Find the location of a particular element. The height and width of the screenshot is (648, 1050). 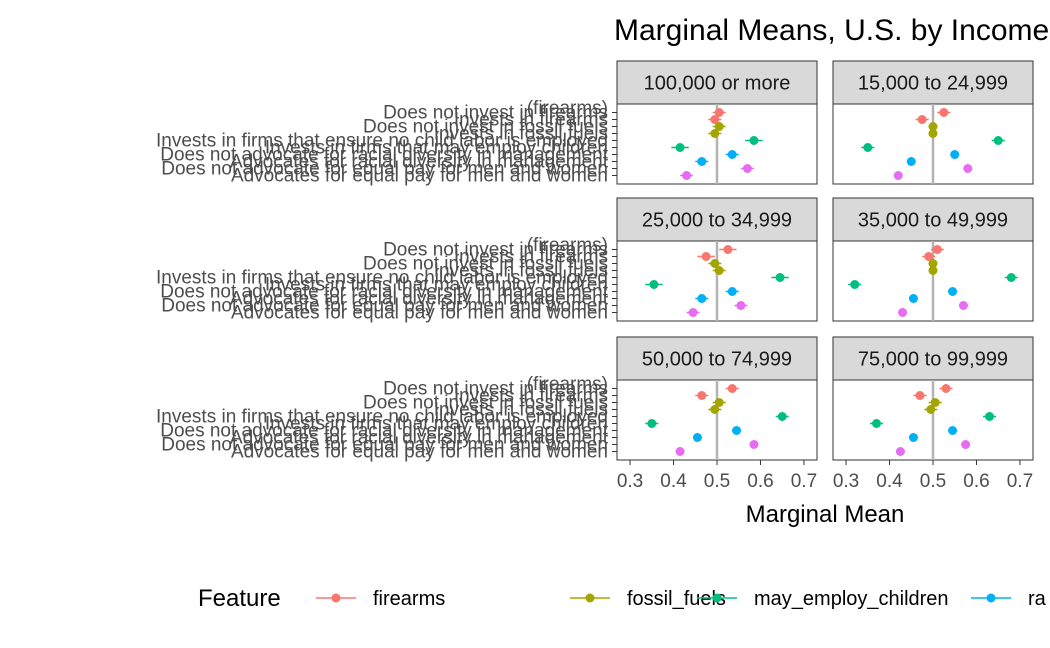

legend-item: firearms is located at coordinates (380, 599).